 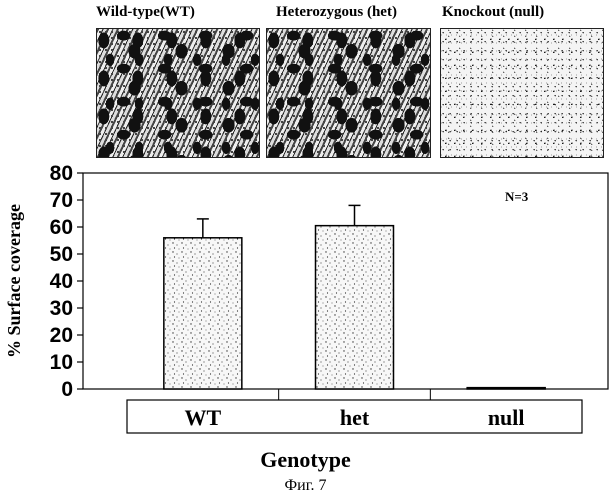 I want to click on sample-size-annotation: N=3, so click(x=517, y=196).